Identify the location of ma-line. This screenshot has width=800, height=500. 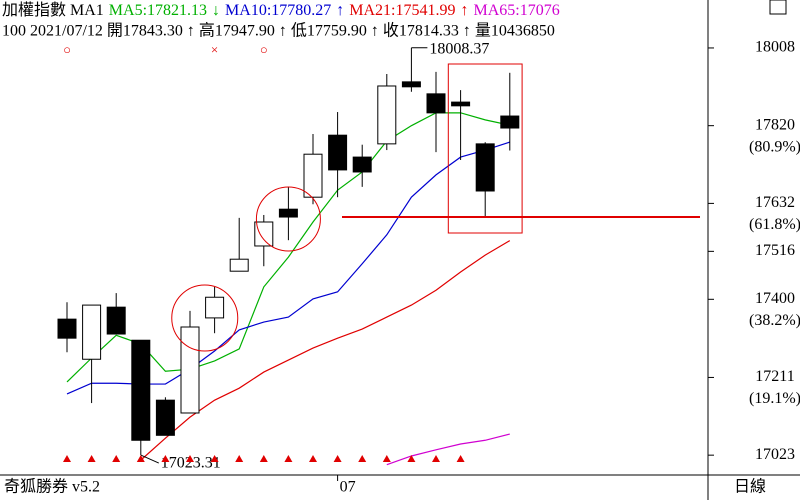
(448, 449).